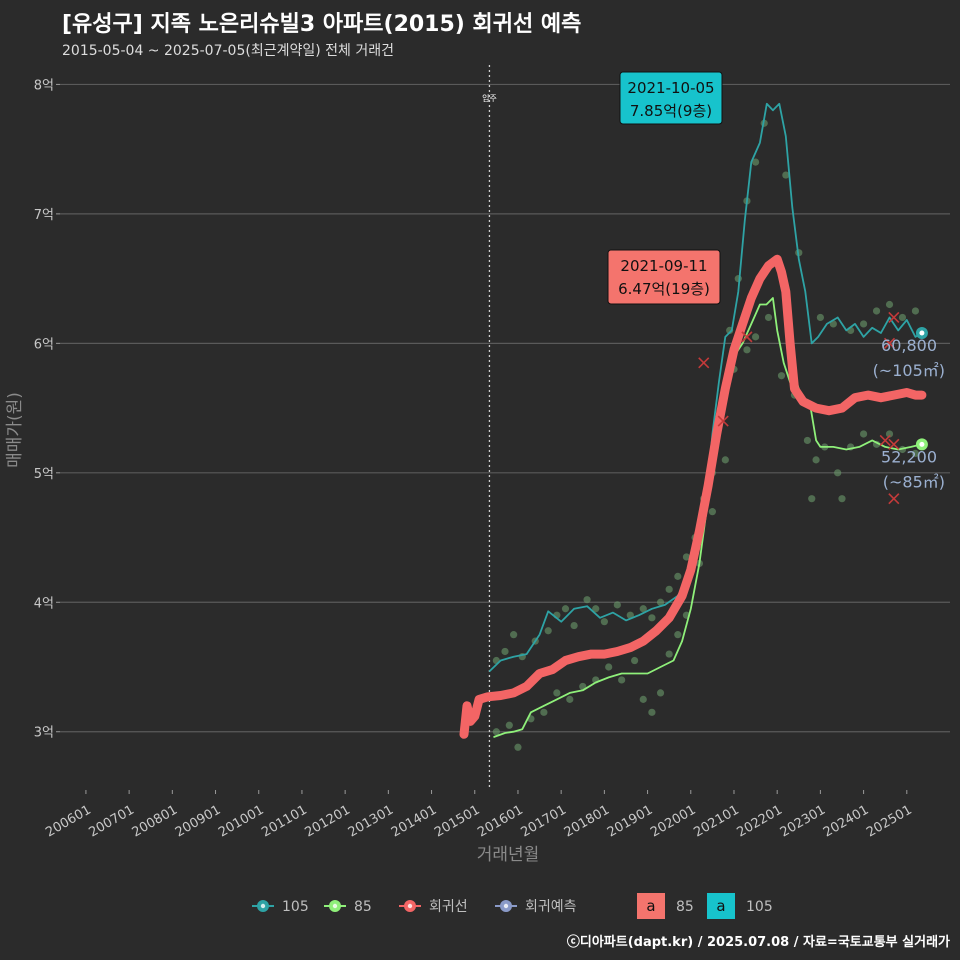 Image resolution: width=960 pixels, height=960 pixels. What do you see at coordinates (914, 481) in the screenshot?
I see `end-label-area: (~85㎡)` at bounding box center [914, 481].